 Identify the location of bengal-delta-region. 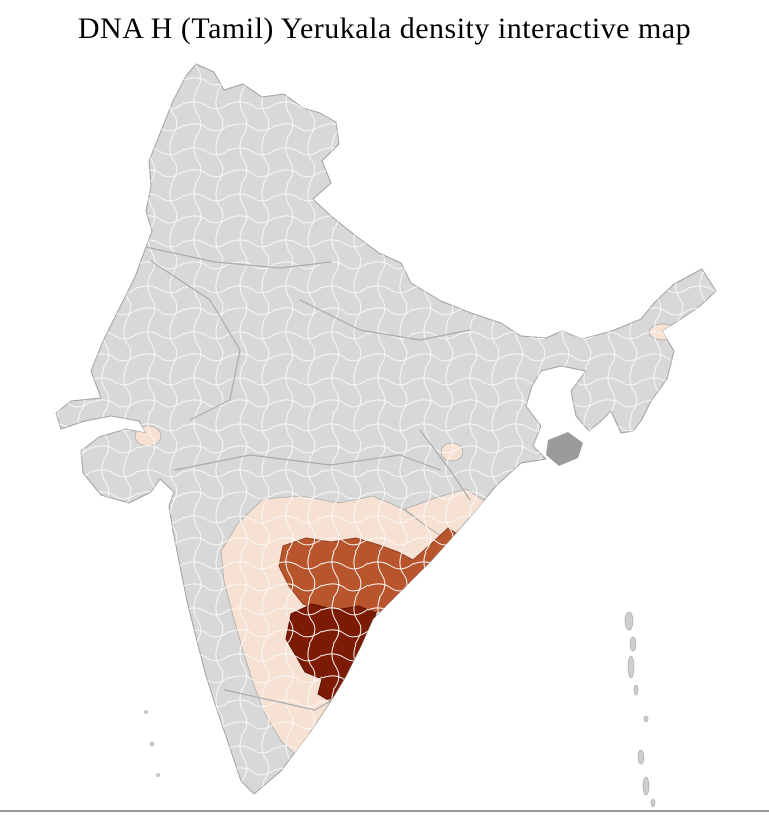
(564, 449).